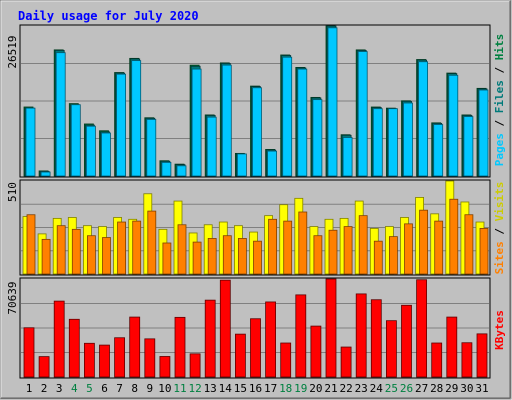 This screenshot has width=512, height=400. Describe the element at coordinates (406, 388) in the screenshot. I see `day-label-26: 26` at that location.